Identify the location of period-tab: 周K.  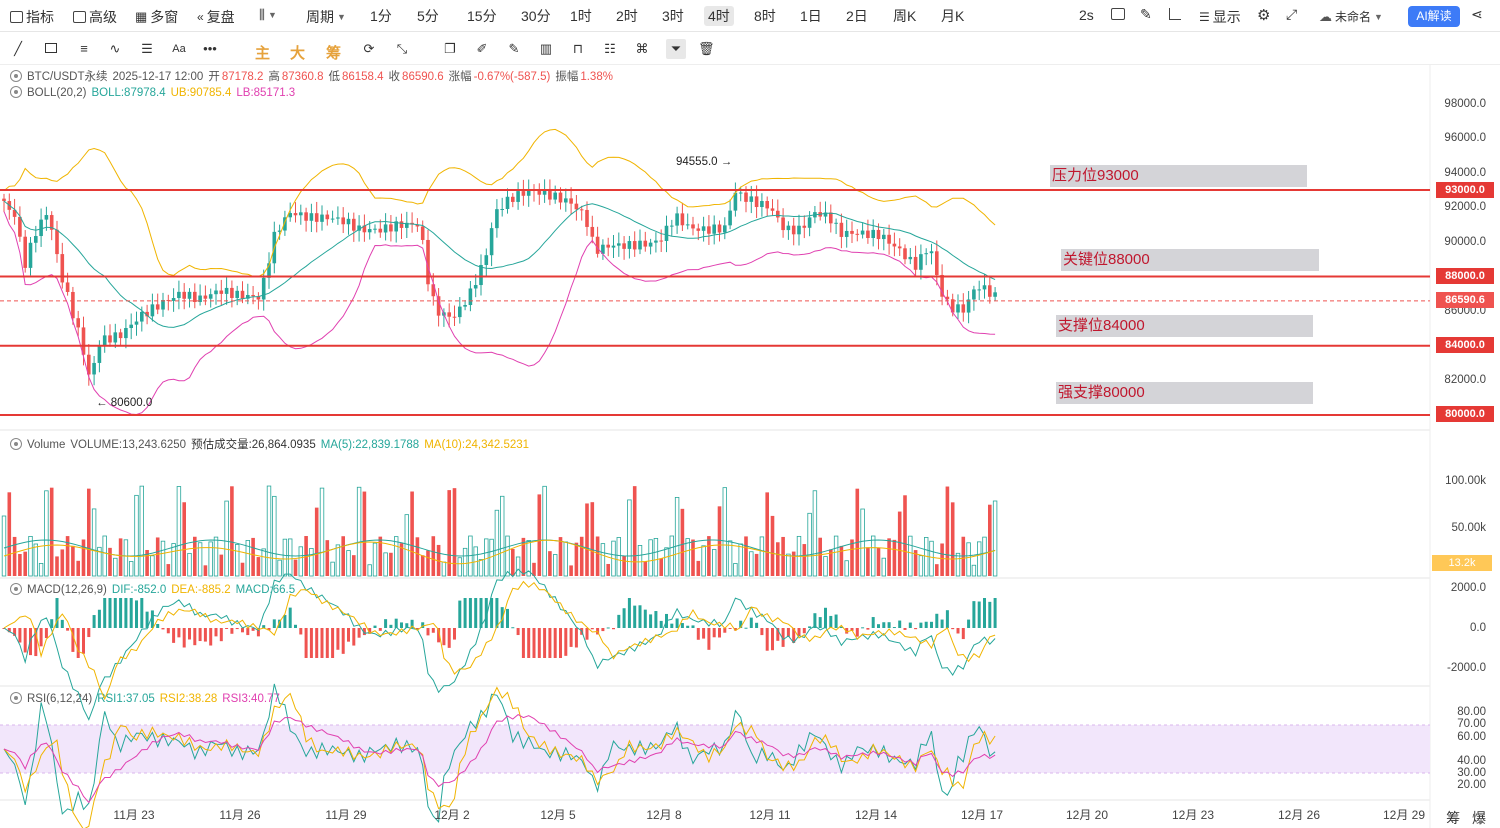
(905, 16).